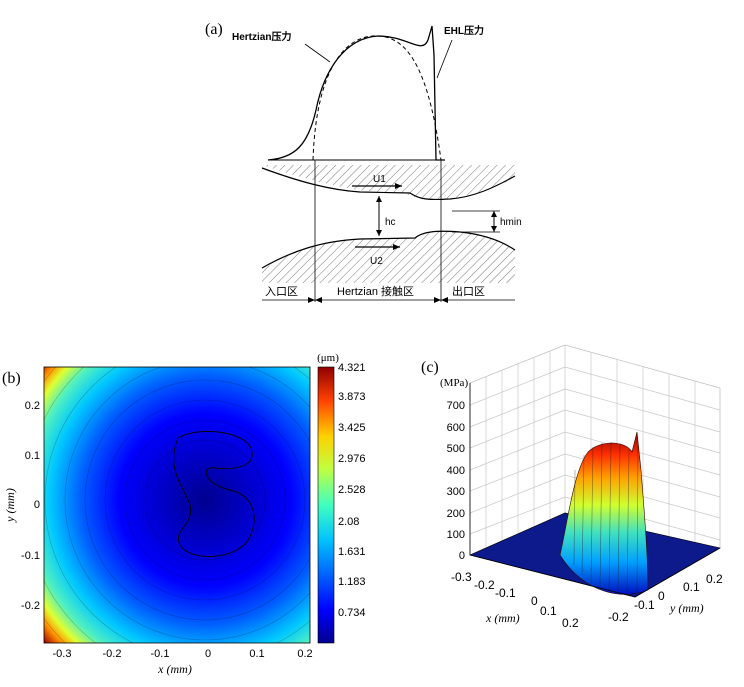  Describe the element at coordinates (160, 654) in the screenshot. I see `xtick-b: -0.1` at that location.